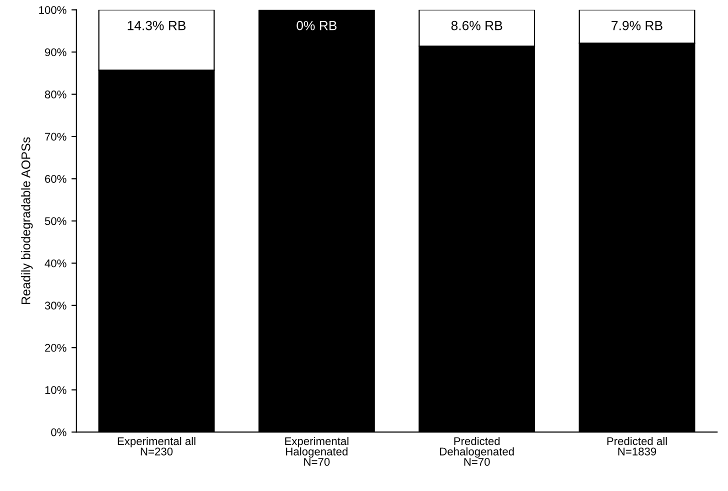  I want to click on y-tick-label: 0%, so click(58, 432).